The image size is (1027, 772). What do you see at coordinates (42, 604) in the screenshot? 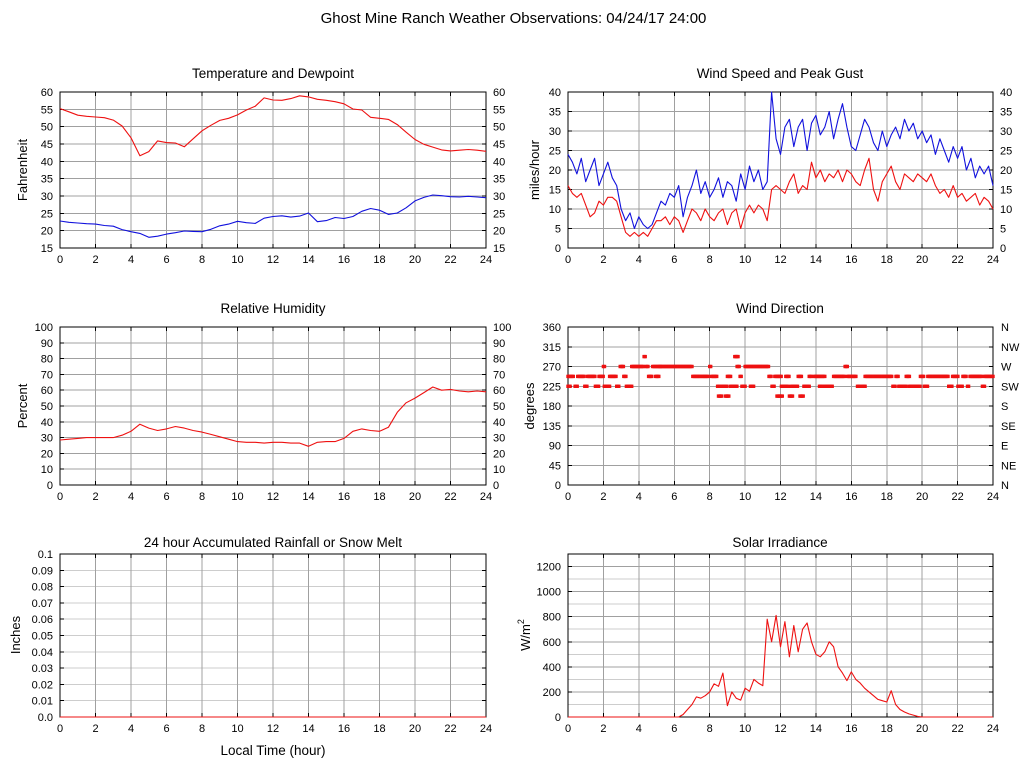
I see `y-tick-label: 0.07` at bounding box center [42, 604].